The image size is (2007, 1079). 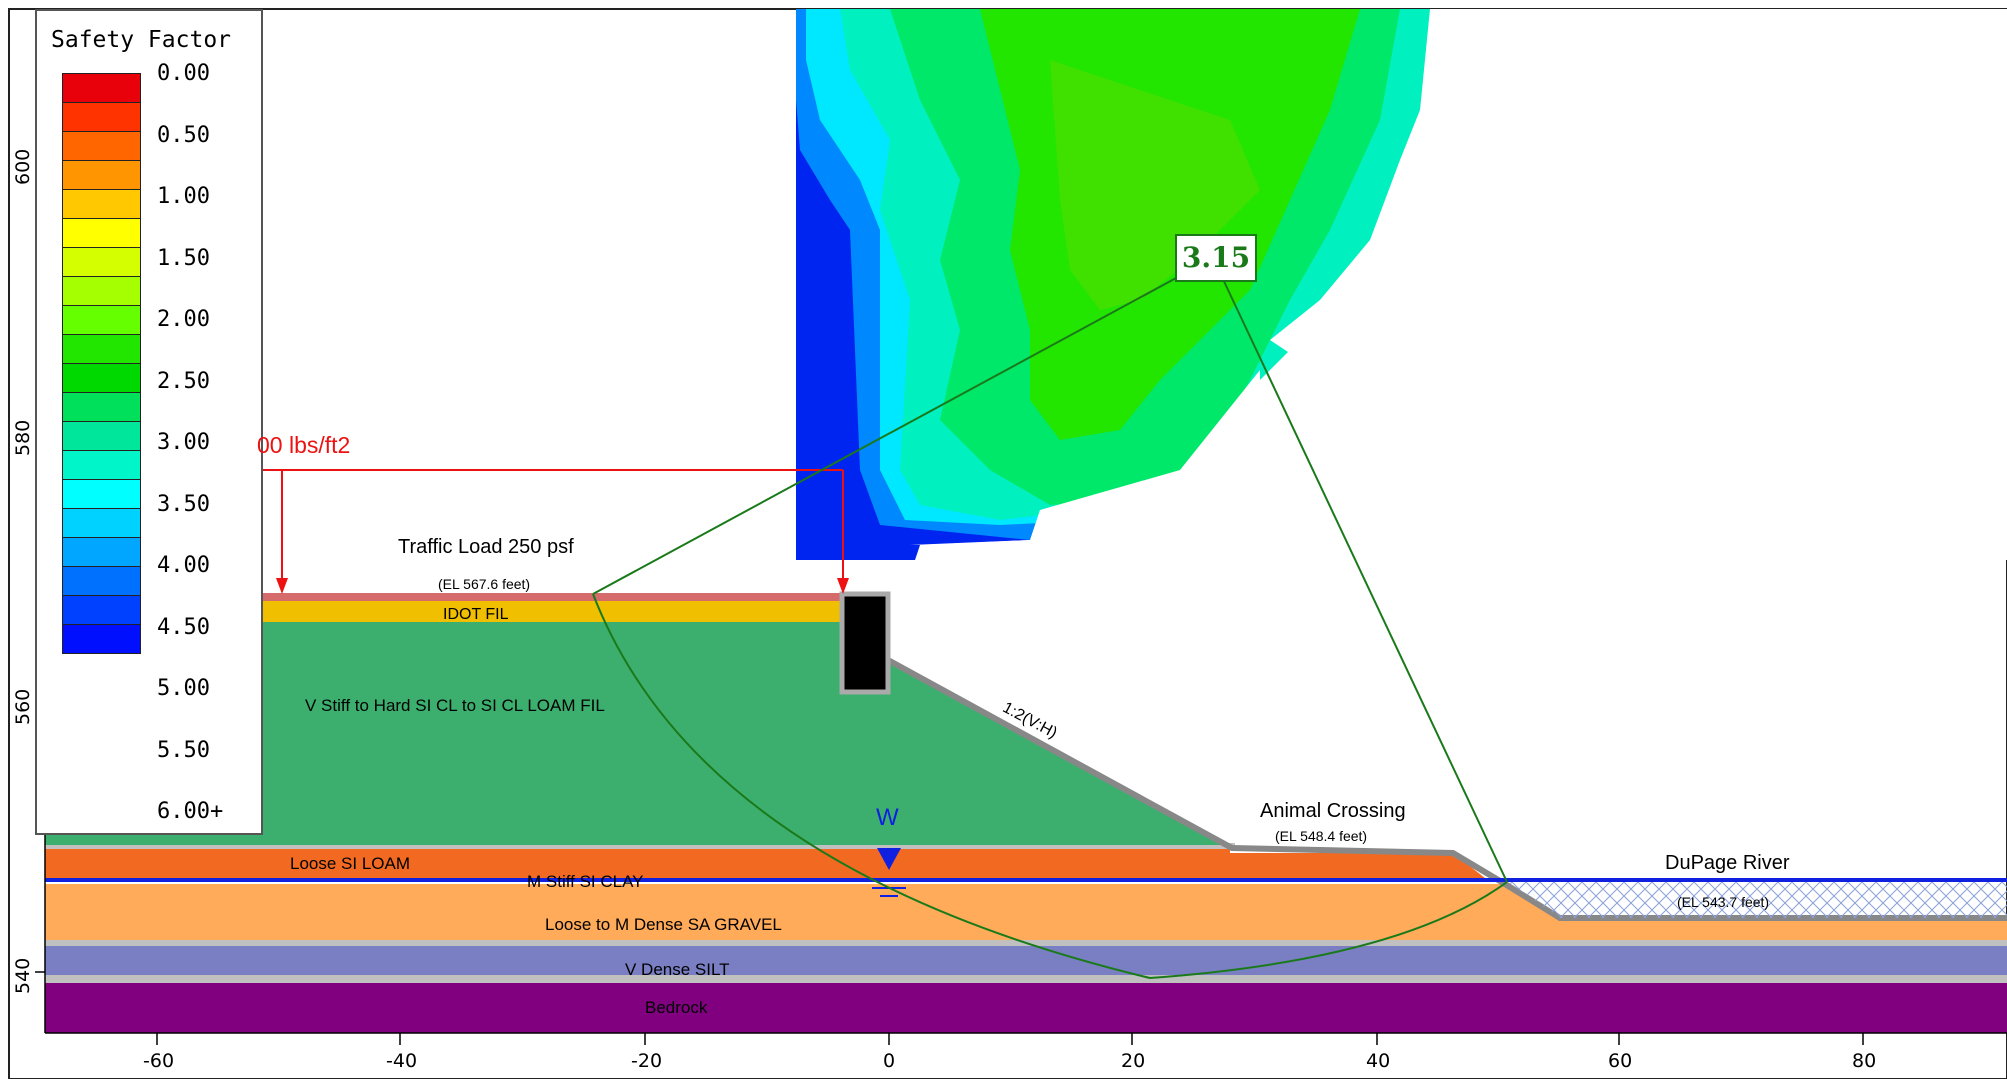 I want to click on x-tick-label: -60, so click(x=159, y=1061).